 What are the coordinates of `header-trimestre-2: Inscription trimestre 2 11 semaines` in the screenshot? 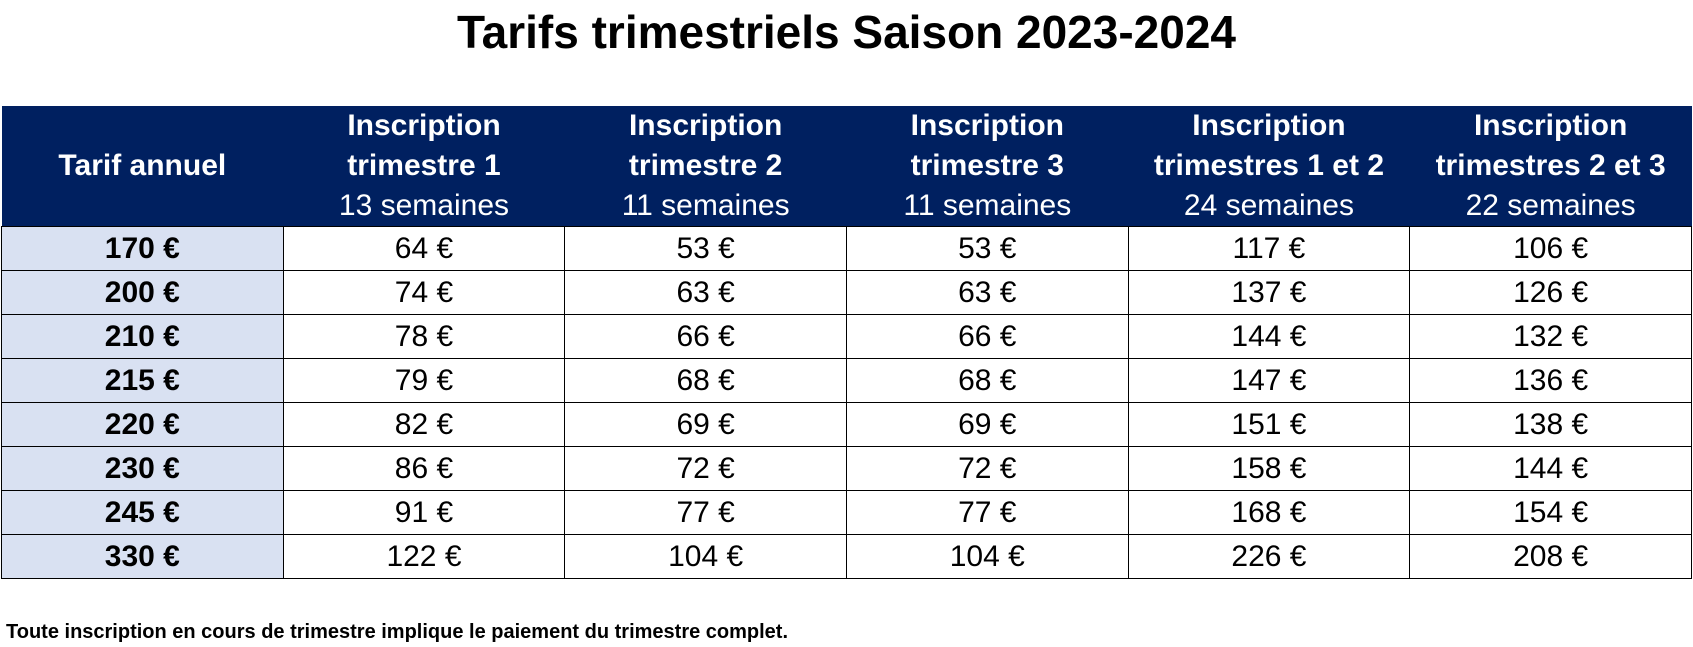 It's located at (705, 166).